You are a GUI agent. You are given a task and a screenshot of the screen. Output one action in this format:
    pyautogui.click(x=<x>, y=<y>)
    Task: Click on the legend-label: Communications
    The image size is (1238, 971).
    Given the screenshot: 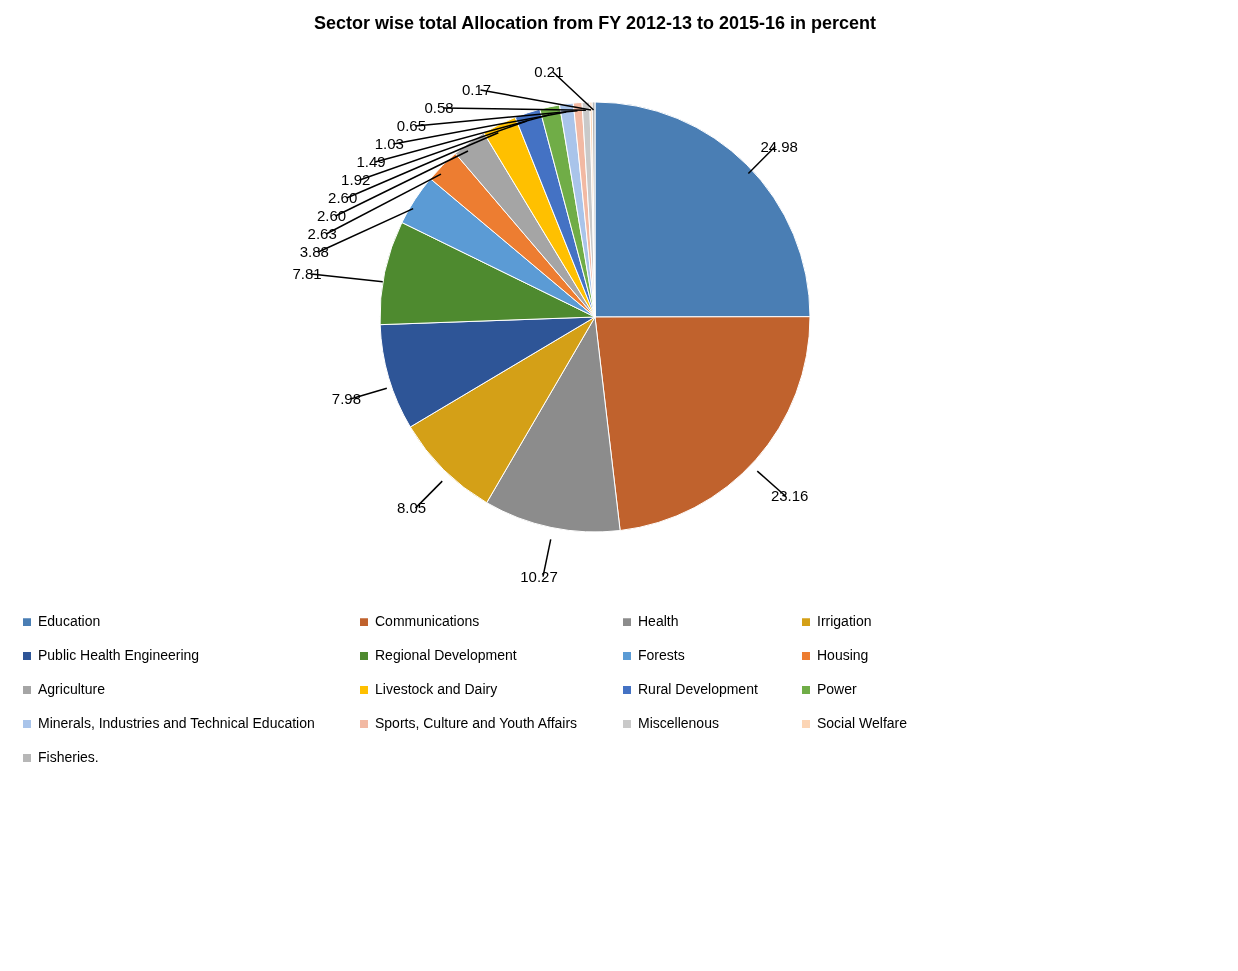 What is the action you would take?
    pyautogui.click(x=427, y=621)
    